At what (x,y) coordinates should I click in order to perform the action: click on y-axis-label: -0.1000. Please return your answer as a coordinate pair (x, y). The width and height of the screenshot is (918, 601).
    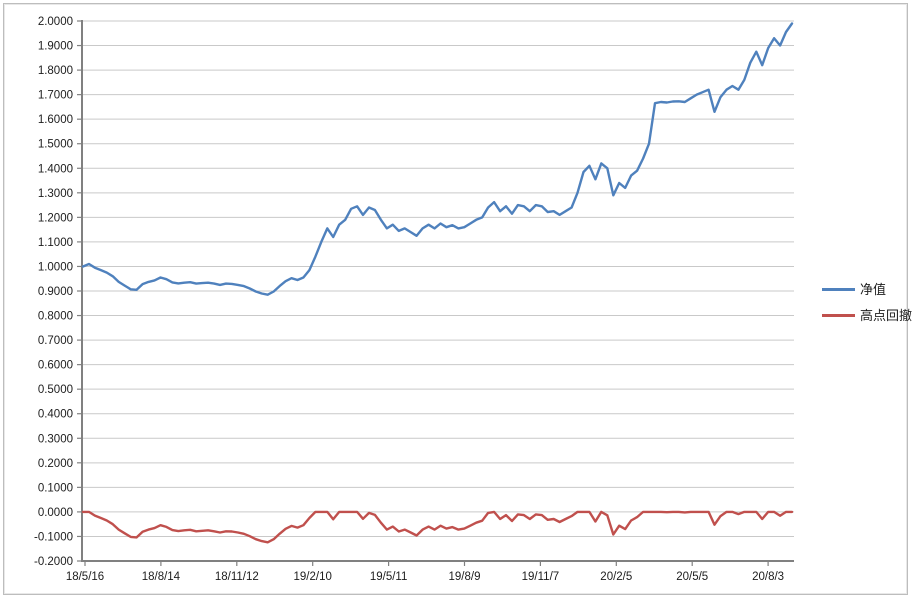
    Looking at the image, I should click on (53, 537).